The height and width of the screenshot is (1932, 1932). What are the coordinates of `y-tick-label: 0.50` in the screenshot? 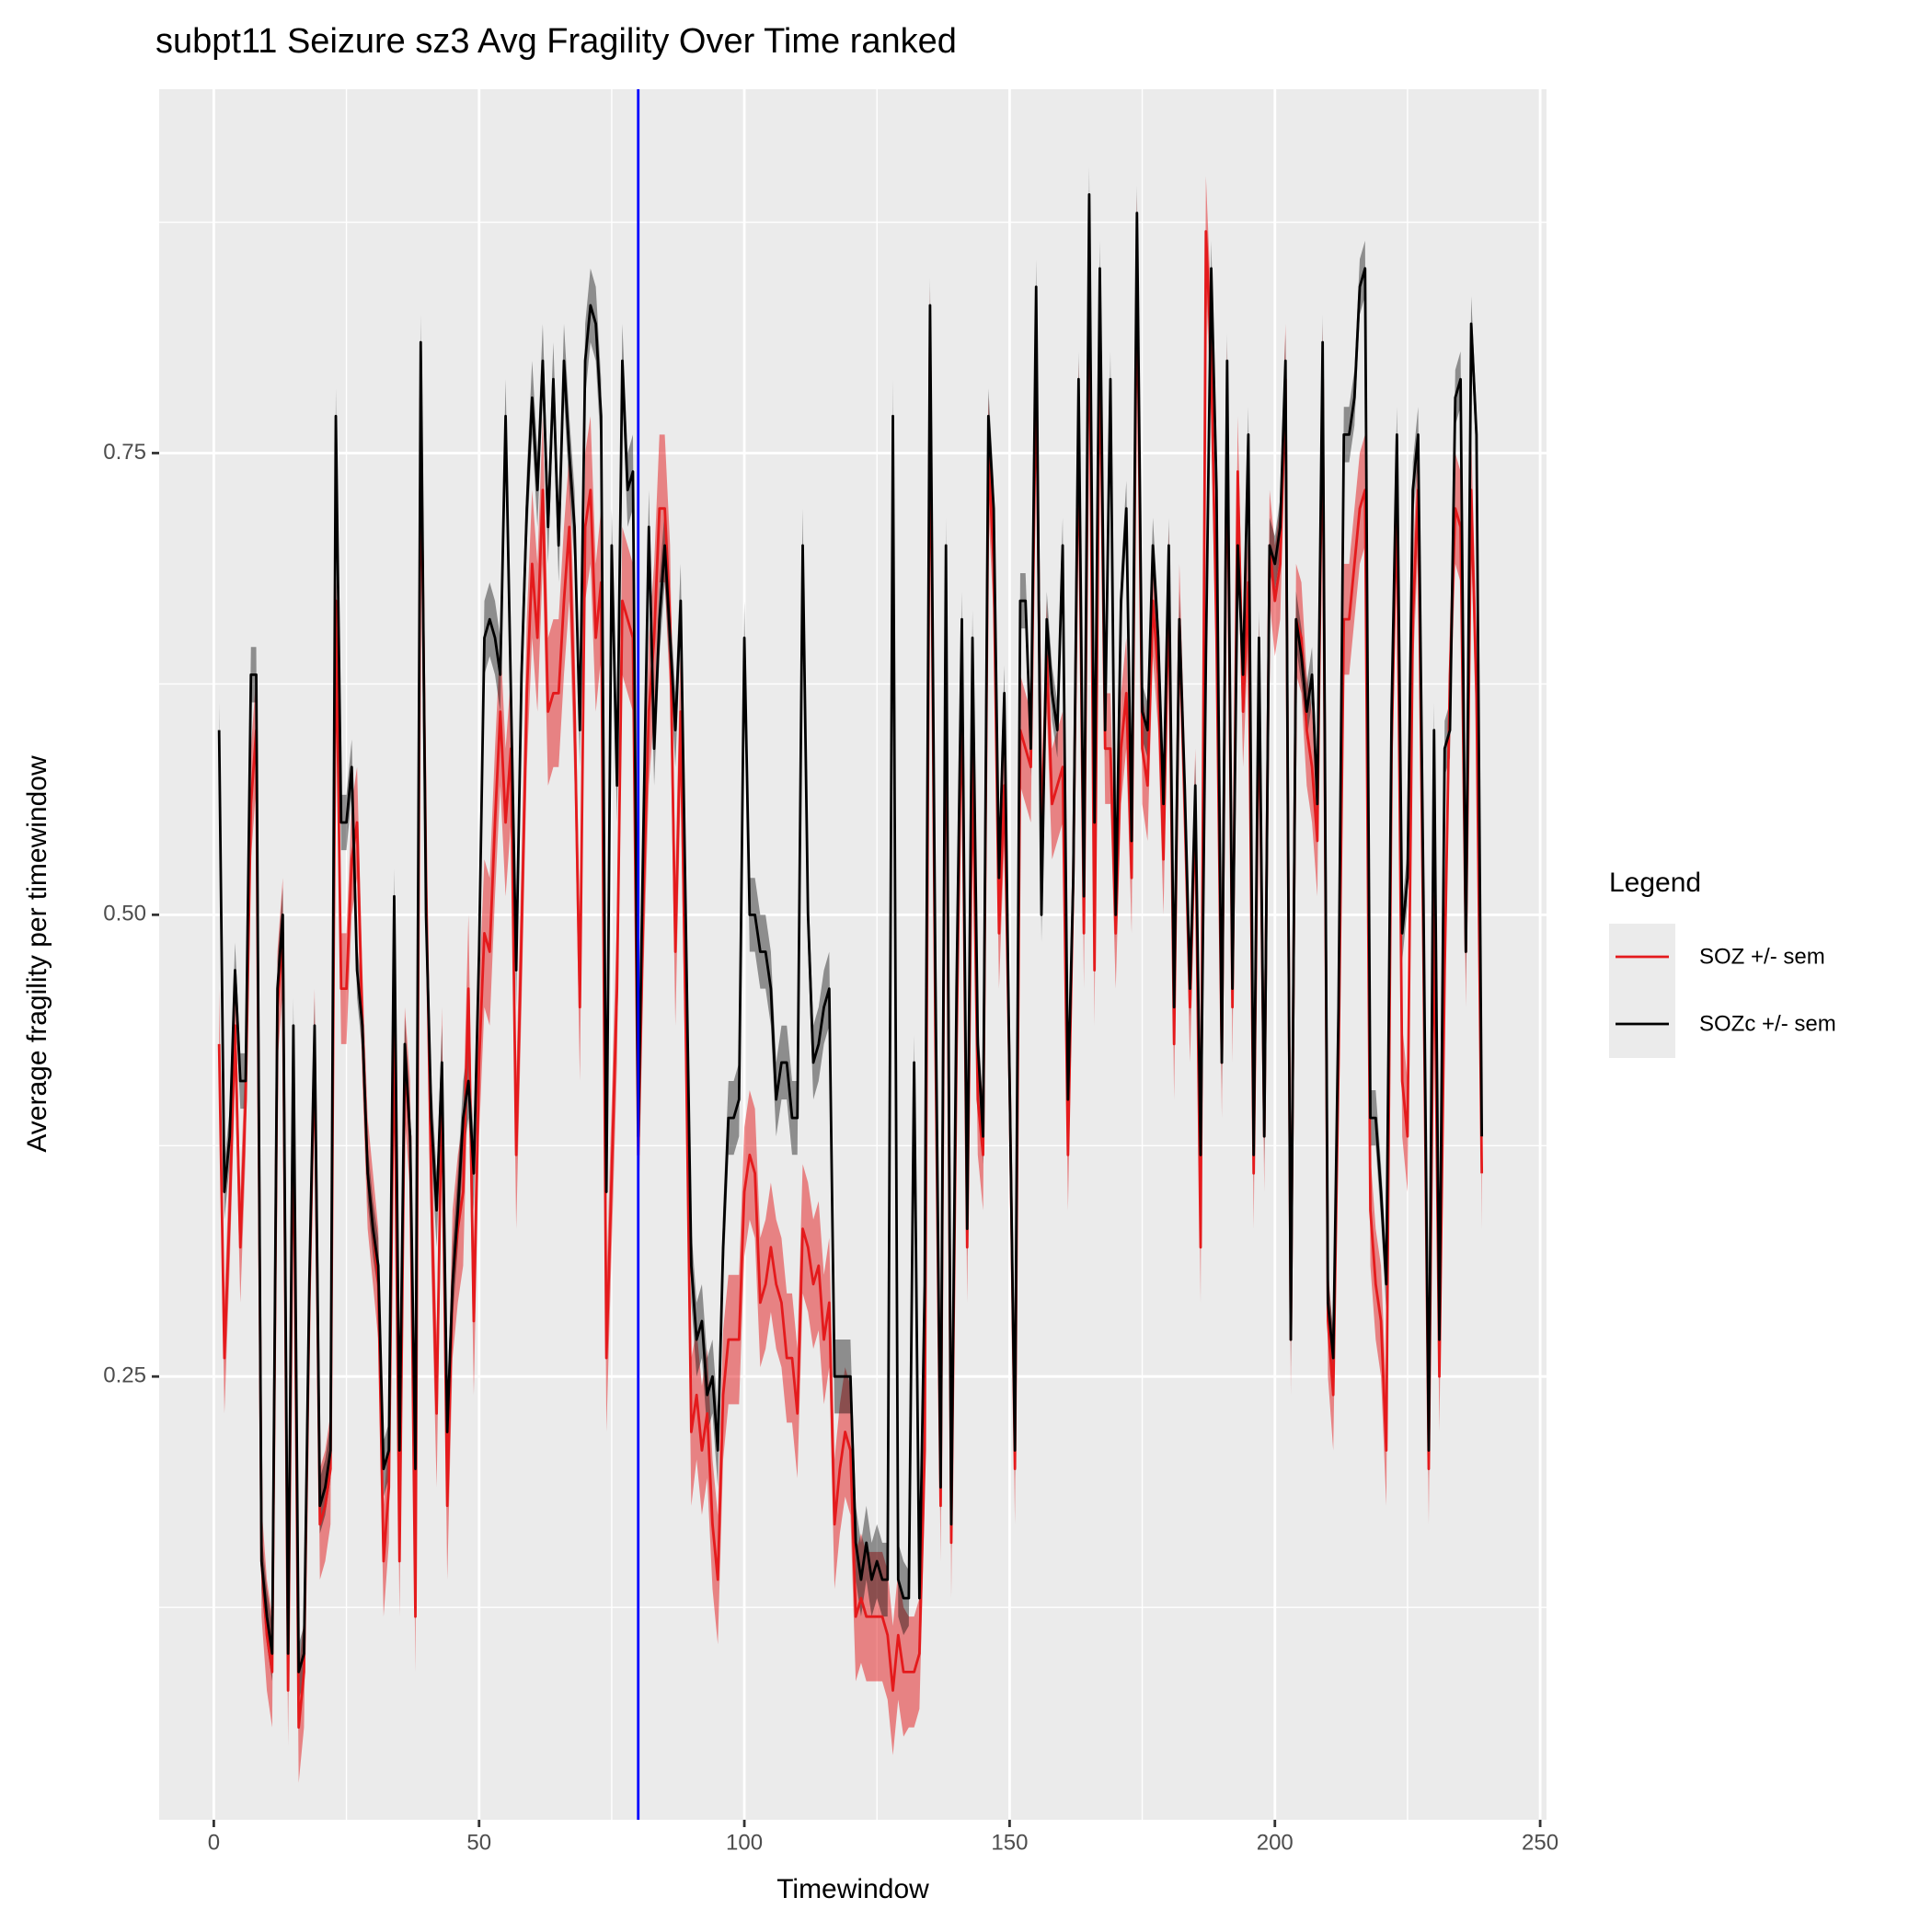 It's located at (124, 914).